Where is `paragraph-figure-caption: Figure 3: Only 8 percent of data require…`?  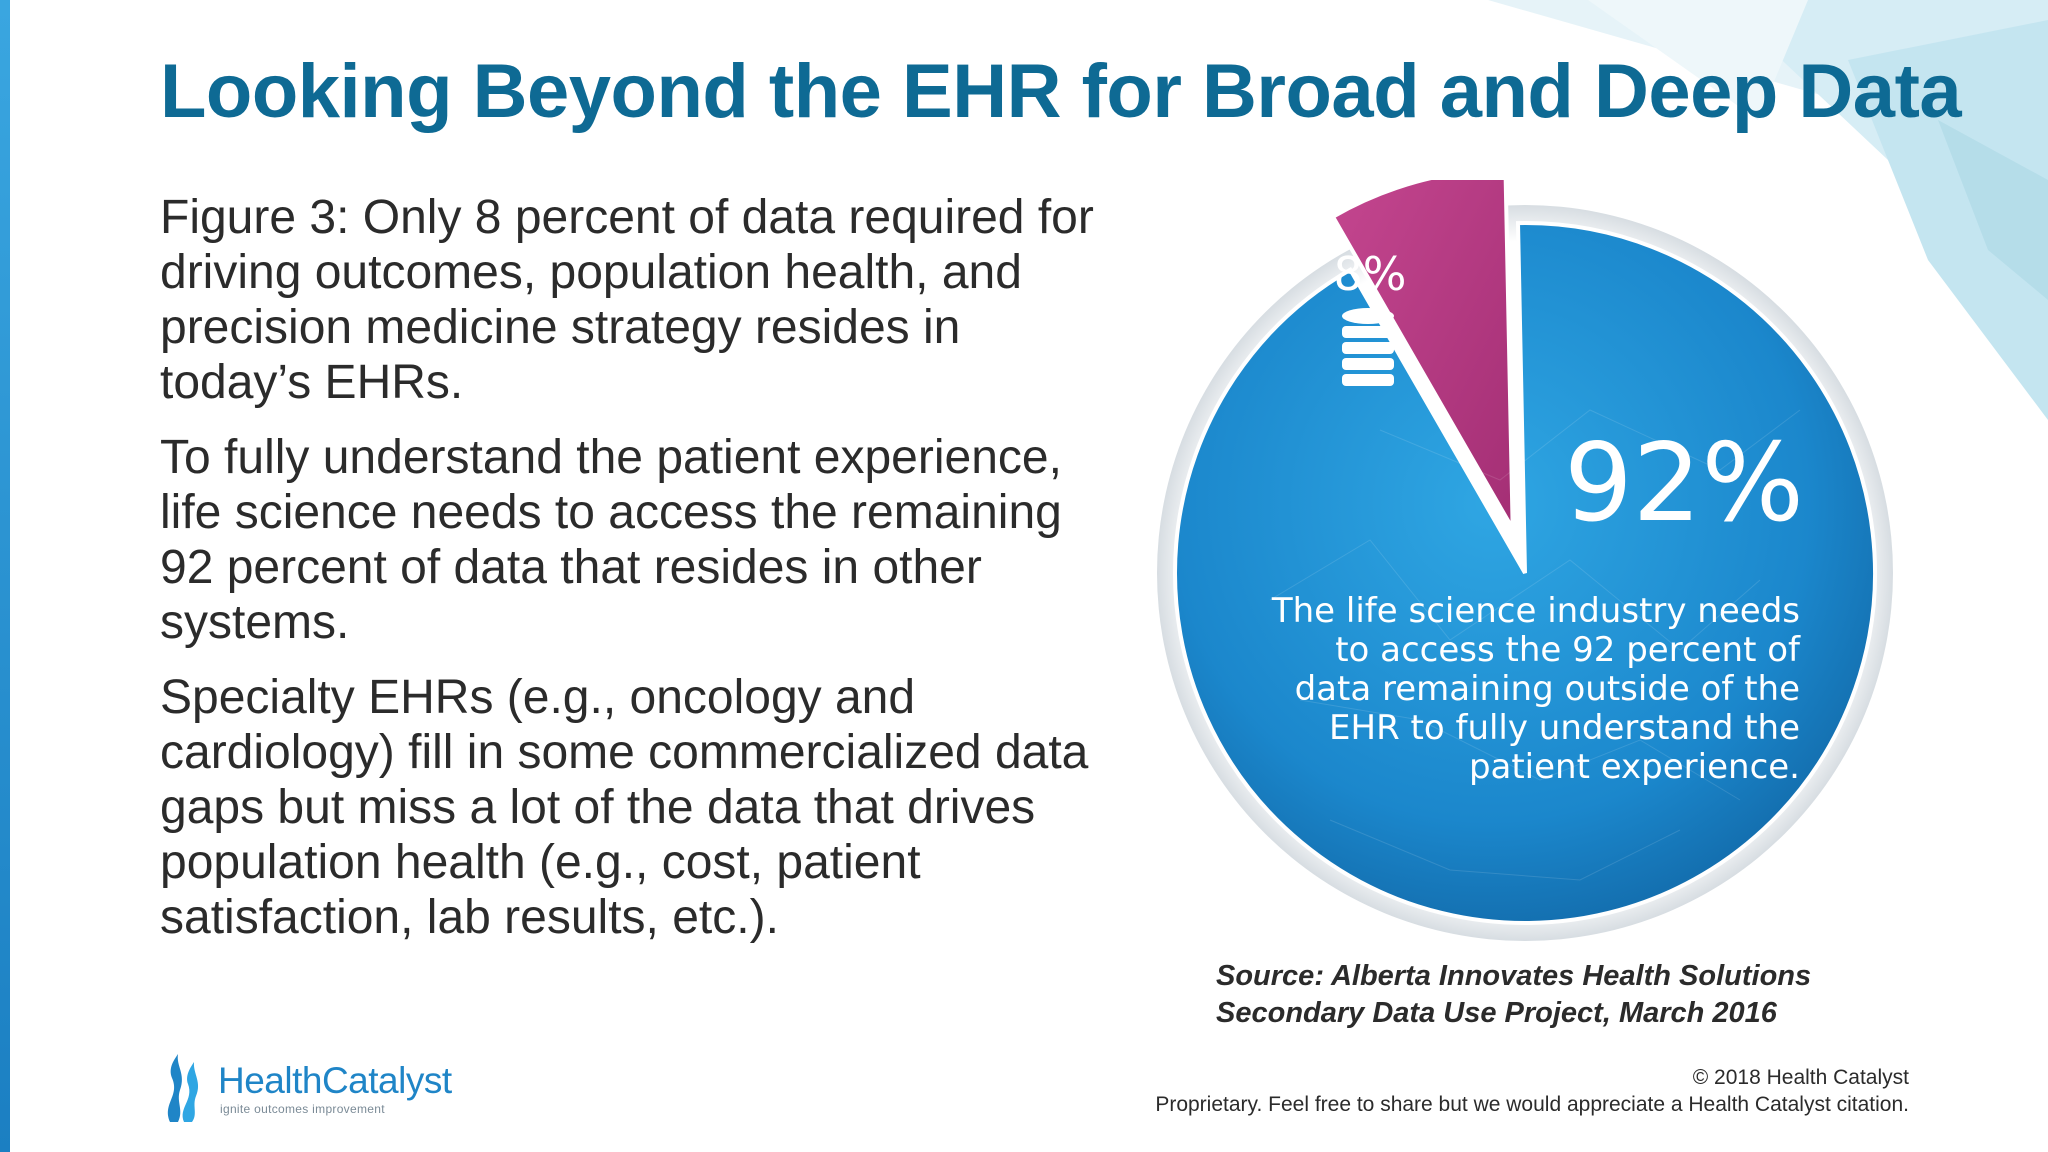
paragraph-figure-caption: Figure 3: Only 8 percent of data require… is located at coordinates (627, 300).